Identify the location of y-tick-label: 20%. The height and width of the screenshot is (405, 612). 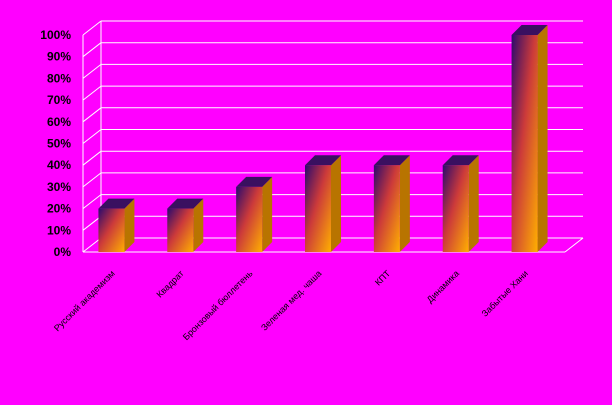
(59, 209).